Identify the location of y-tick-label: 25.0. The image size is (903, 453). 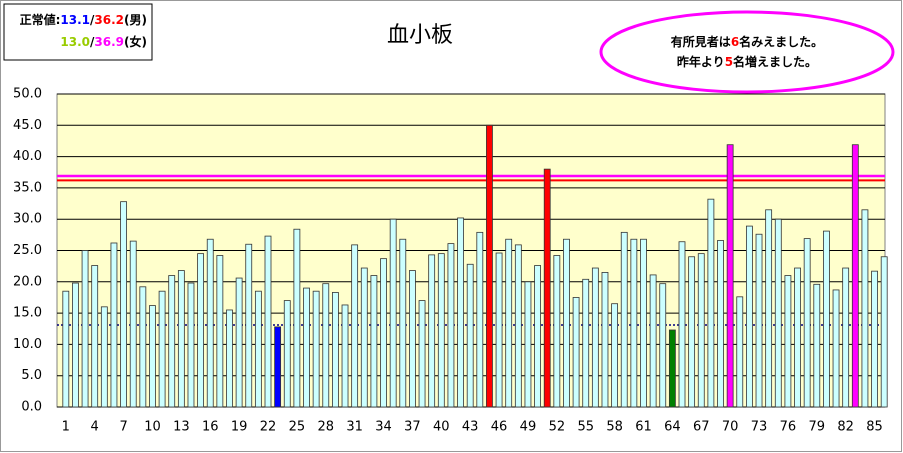
(27, 250).